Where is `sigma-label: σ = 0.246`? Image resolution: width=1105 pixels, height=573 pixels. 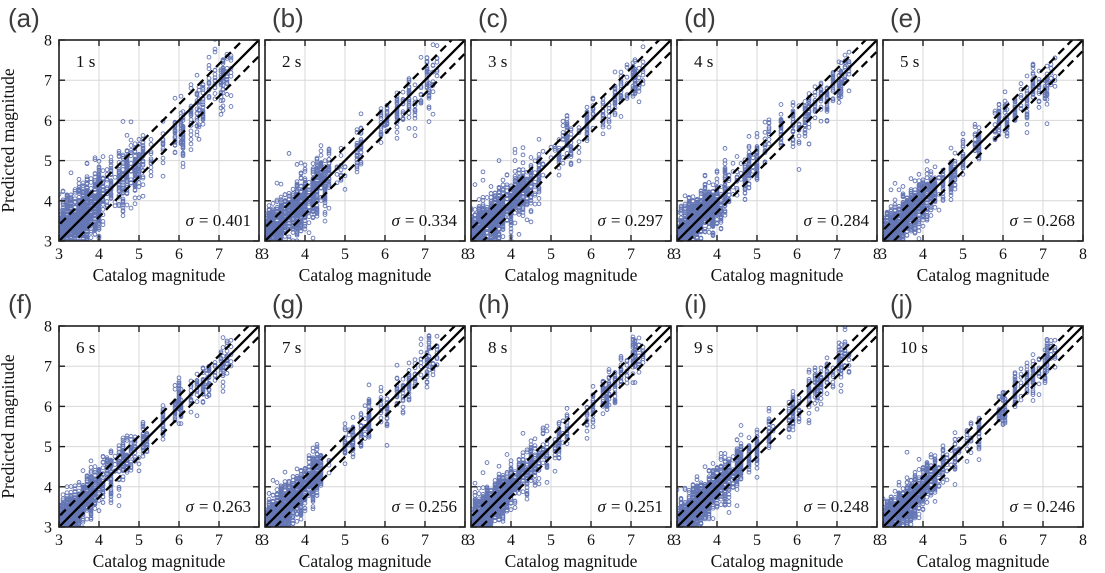
sigma-label: σ = 0.246 is located at coordinates (1042, 506).